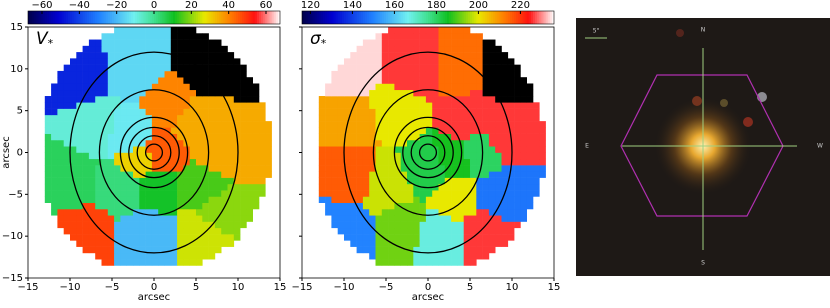 Image resolution: width=830 pixels, height=308 pixels. What do you see at coordinates (587, 146) in the screenshot?
I see `compass-e: E` at bounding box center [587, 146].